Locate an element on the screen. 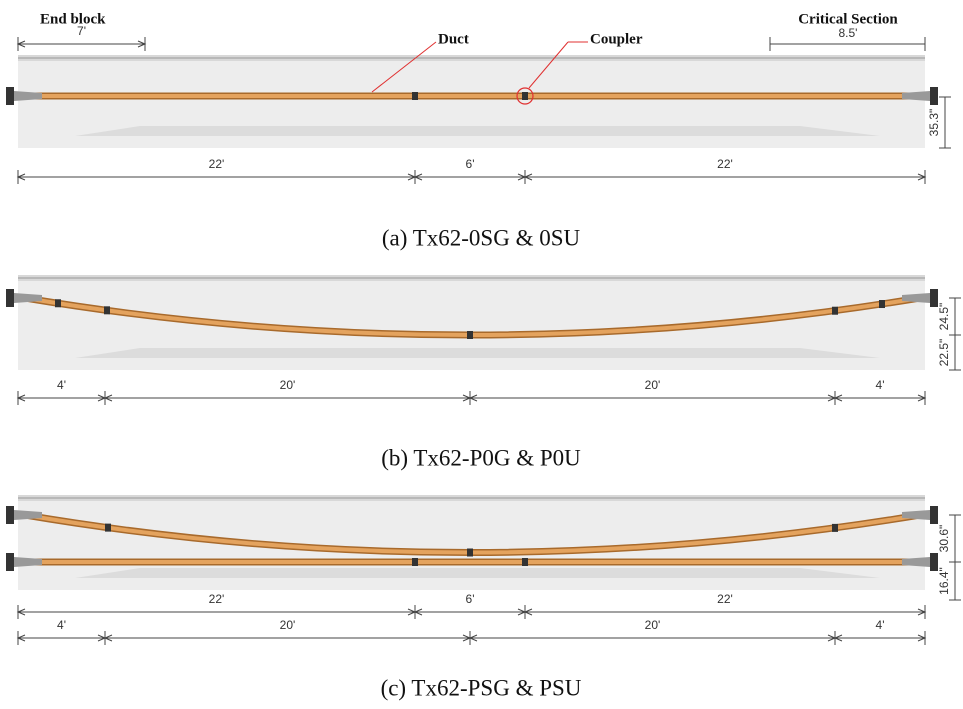 The image size is (963, 709). depth-label: 35.3" is located at coordinates (934, 123).